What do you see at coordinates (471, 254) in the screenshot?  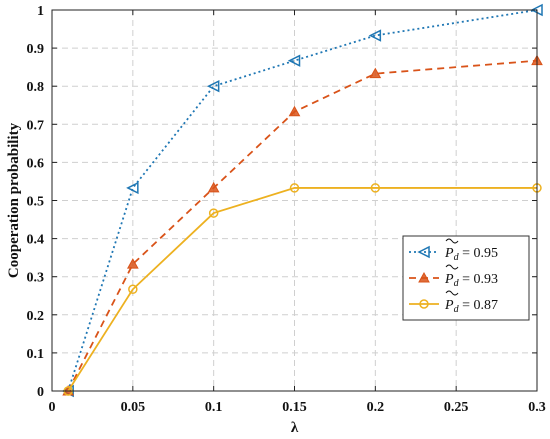 I see `legend-label: Pd = 0.95` at bounding box center [471, 254].